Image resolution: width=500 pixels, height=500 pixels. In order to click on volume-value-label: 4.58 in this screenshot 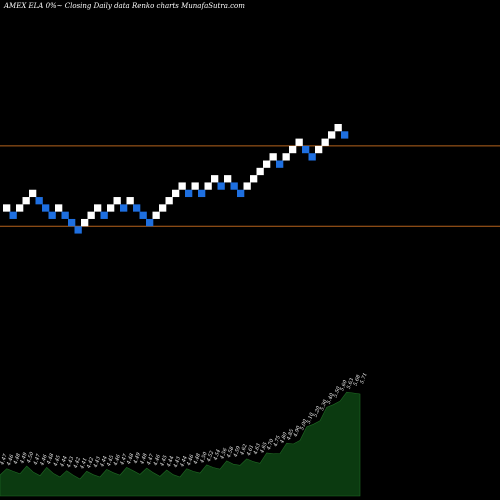, I will do `click(231, 452)`.